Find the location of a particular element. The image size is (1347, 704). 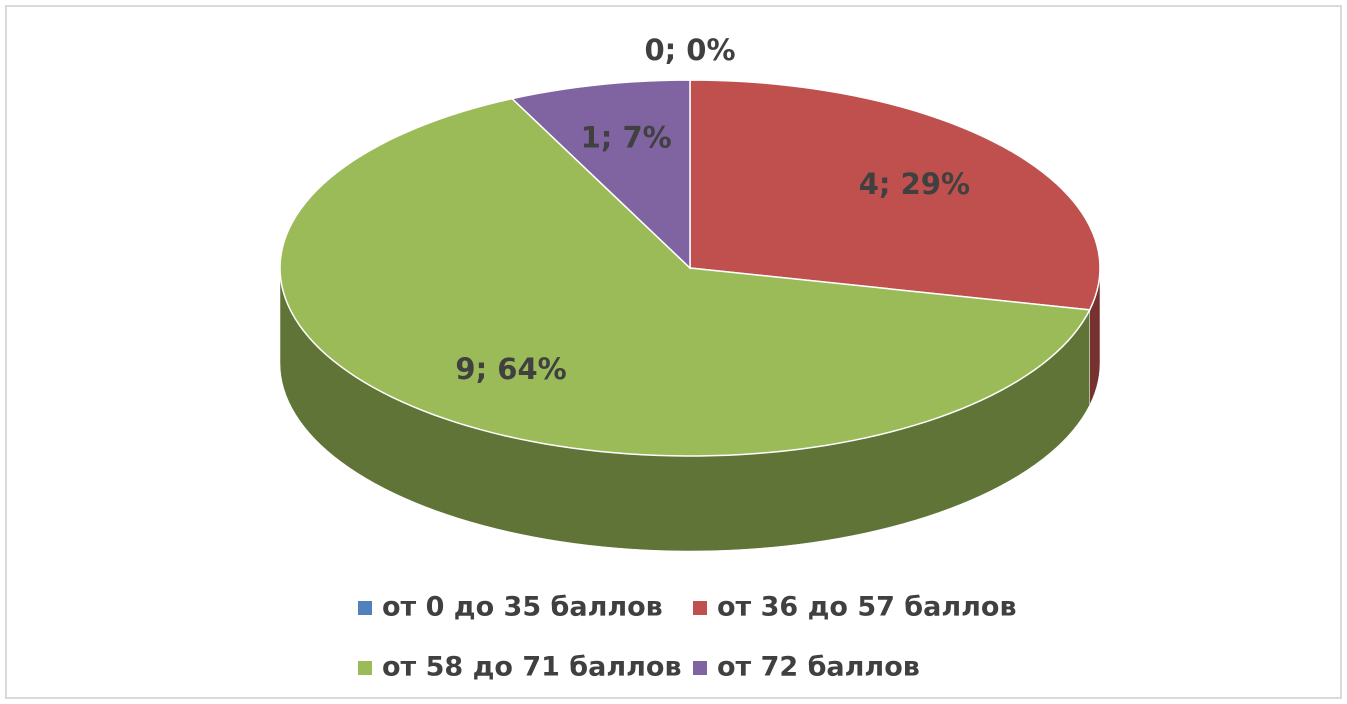

data-label: 4; 29% is located at coordinates (914, 184).